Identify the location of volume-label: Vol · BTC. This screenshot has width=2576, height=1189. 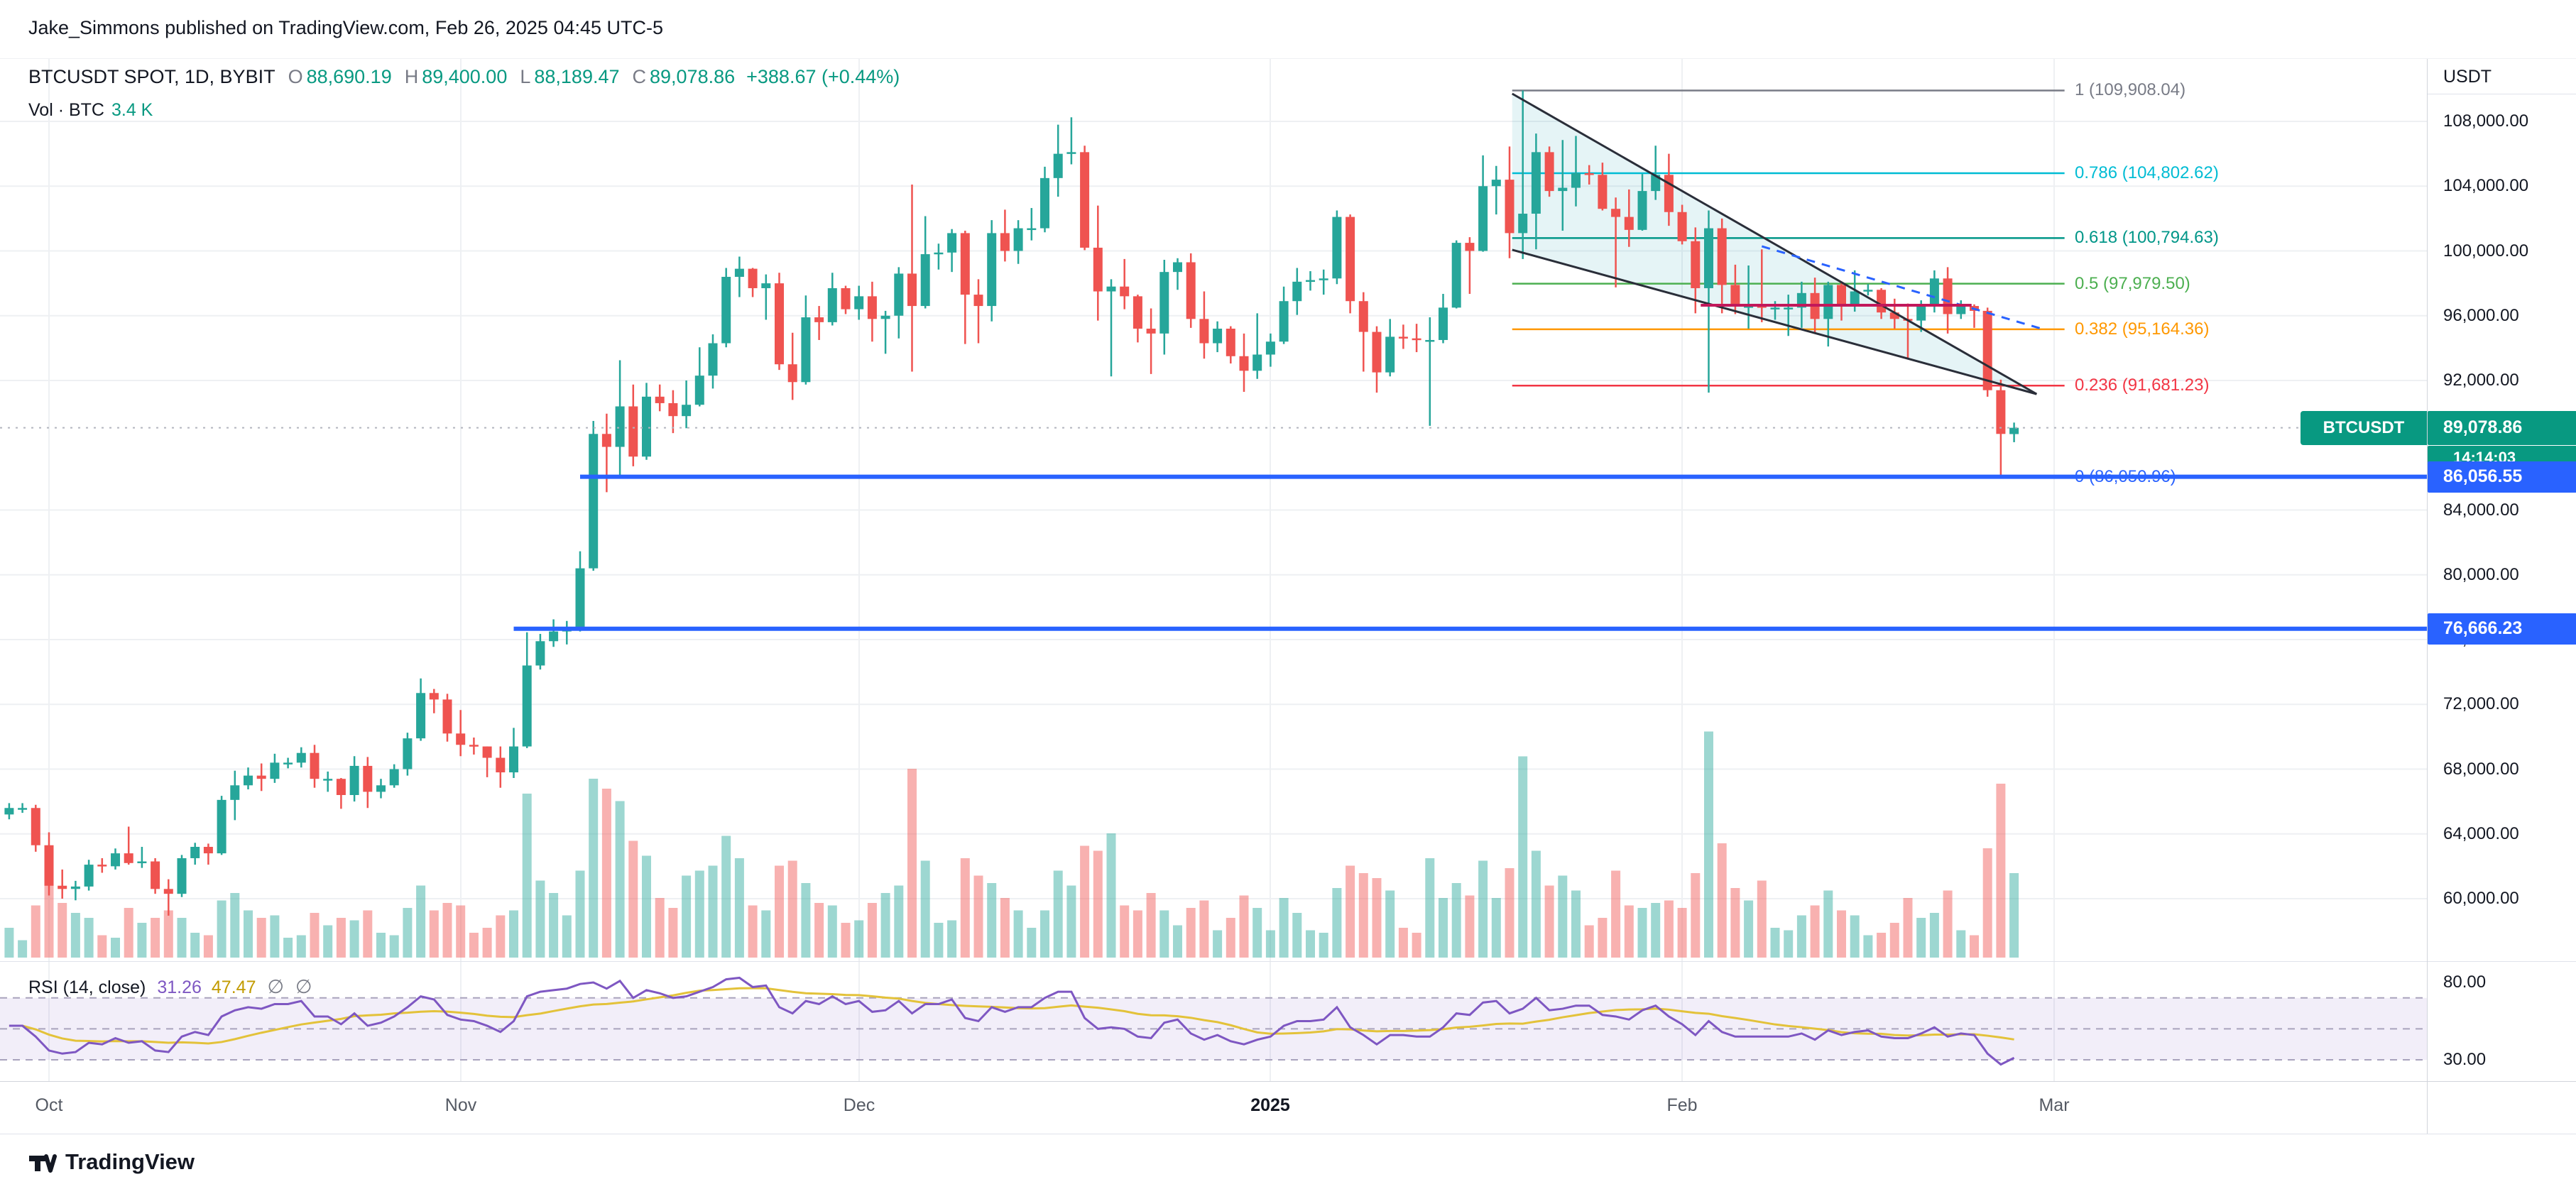
(66, 110).